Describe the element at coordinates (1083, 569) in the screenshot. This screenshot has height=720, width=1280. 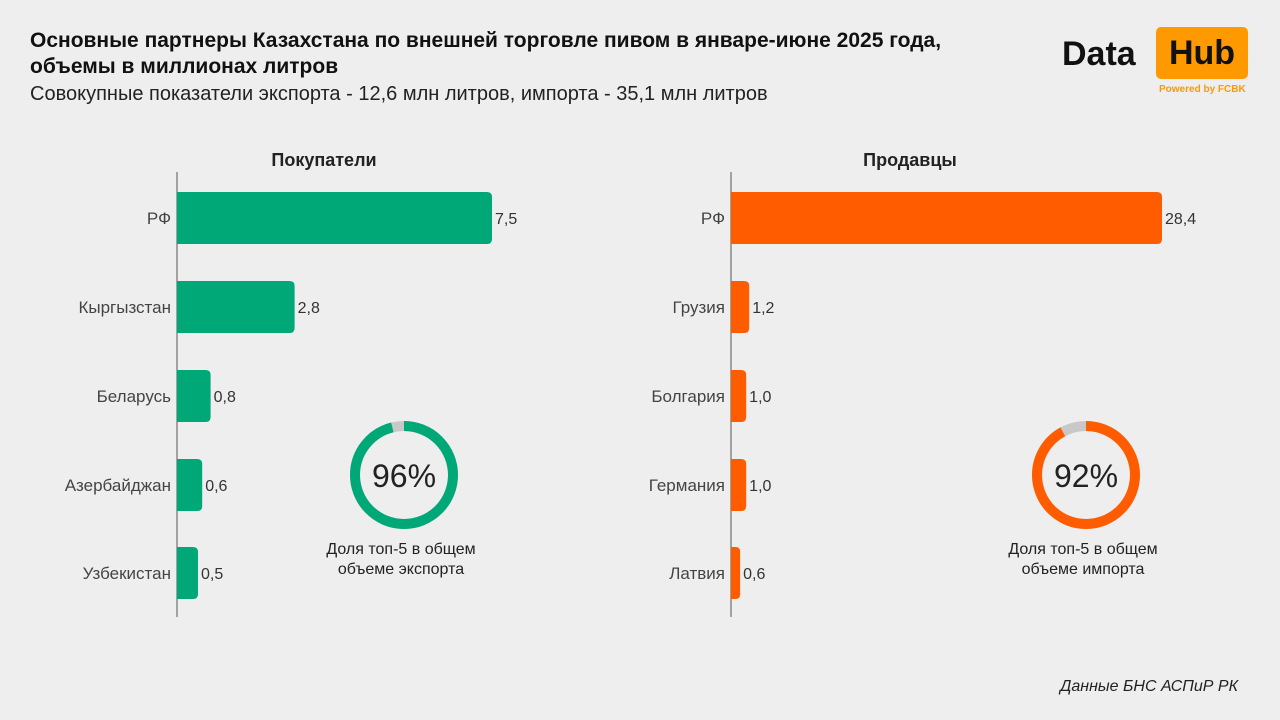
I see `donut-caption: объеме импорта` at that location.